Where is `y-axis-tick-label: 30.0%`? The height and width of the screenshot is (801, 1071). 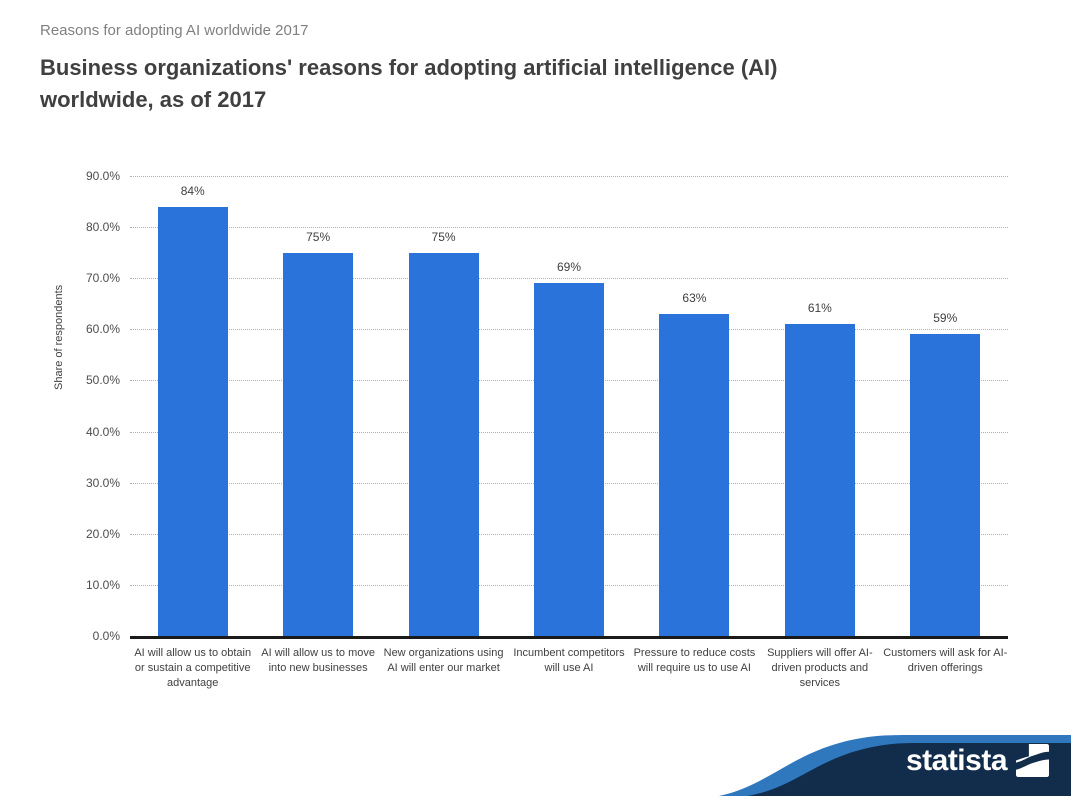 y-axis-tick-label: 30.0% is located at coordinates (102, 482).